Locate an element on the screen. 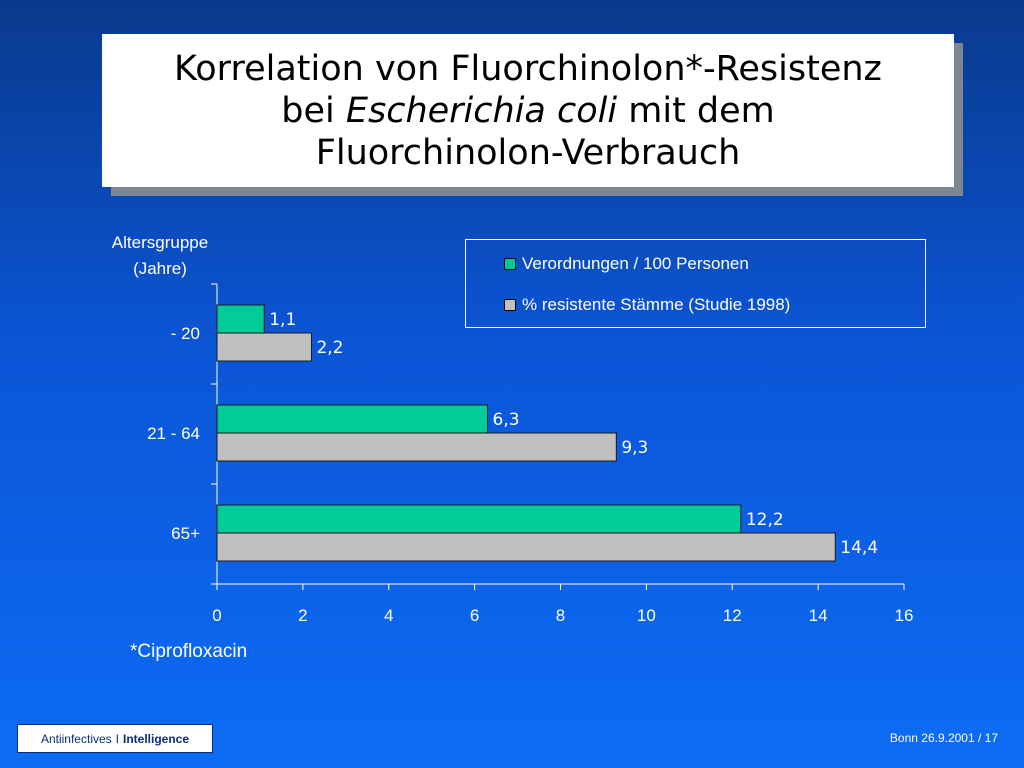 This screenshot has height=768, width=1024. brand-left: Antiinfectives is located at coordinates (76, 738).